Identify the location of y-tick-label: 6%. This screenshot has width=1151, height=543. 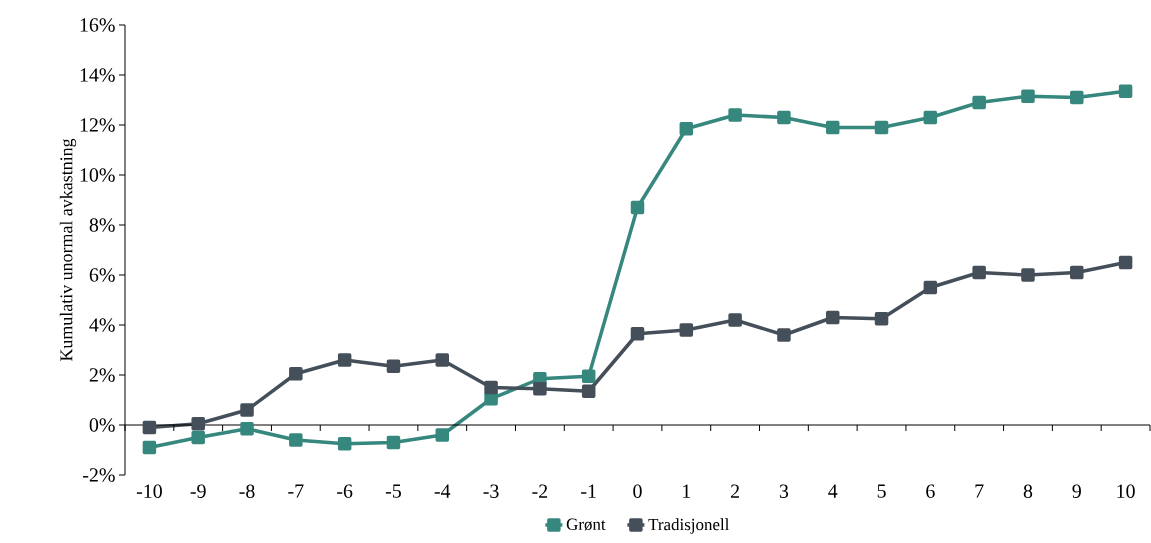
(102, 275).